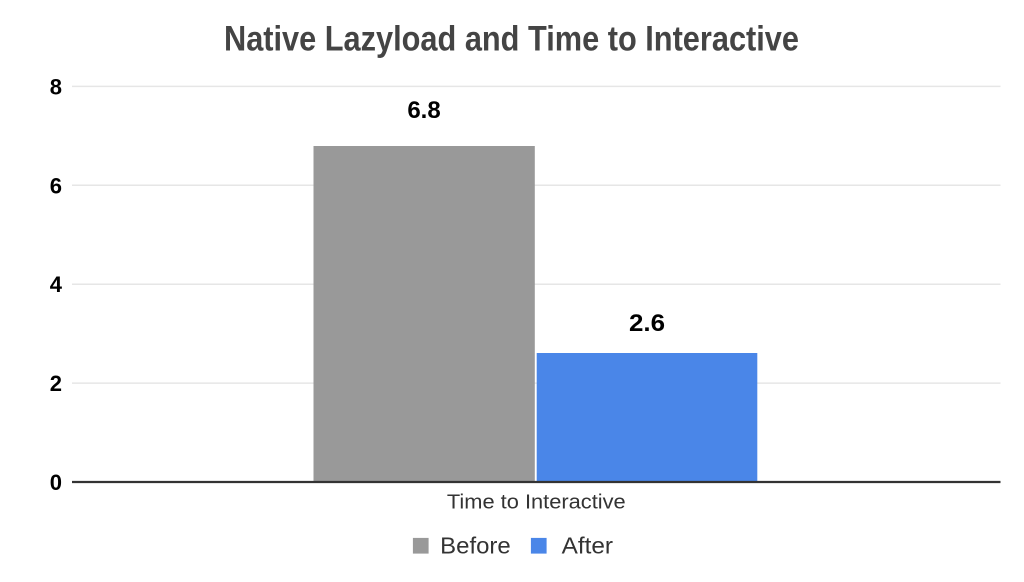  What do you see at coordinates (511, 39) in the screenshot?
I see `svg-text:Native Lazyload and Time to In: Native Lazyload and Time to Interactive` at bounding box center [511, 39].